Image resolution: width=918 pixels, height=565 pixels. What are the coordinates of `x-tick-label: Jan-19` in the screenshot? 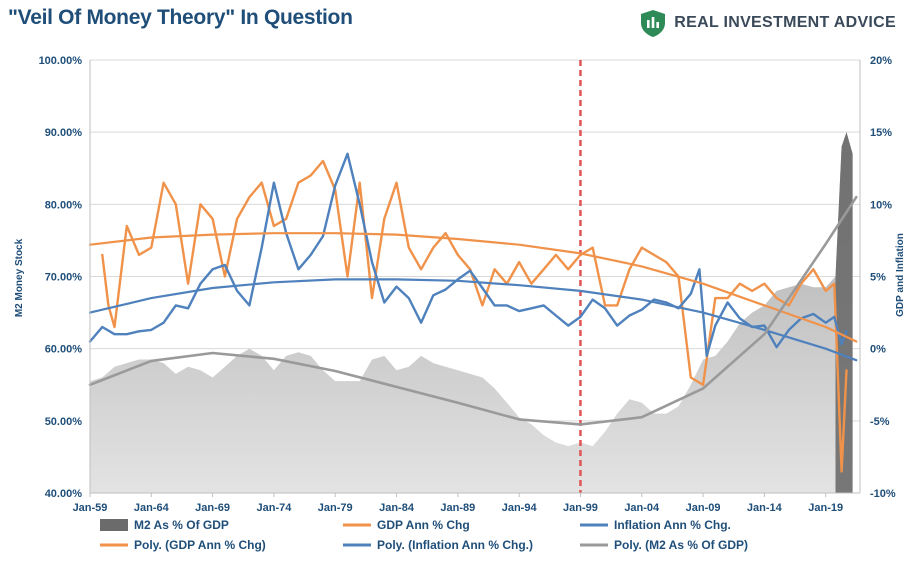 It's located at (825, 508).